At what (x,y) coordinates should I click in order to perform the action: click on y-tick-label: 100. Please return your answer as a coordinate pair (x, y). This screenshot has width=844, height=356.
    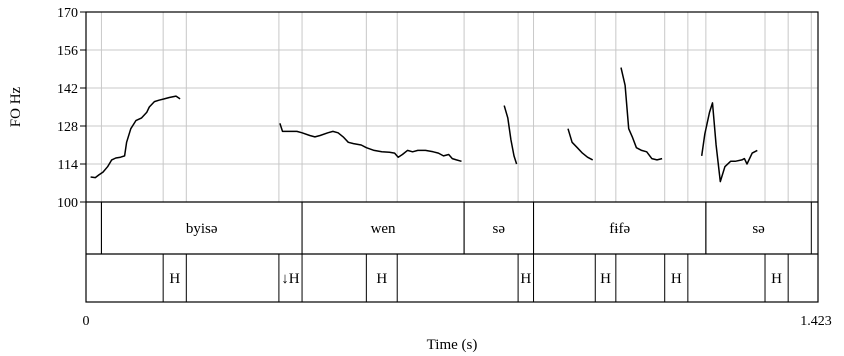
    Looking at the image, I should click on (67, 203).